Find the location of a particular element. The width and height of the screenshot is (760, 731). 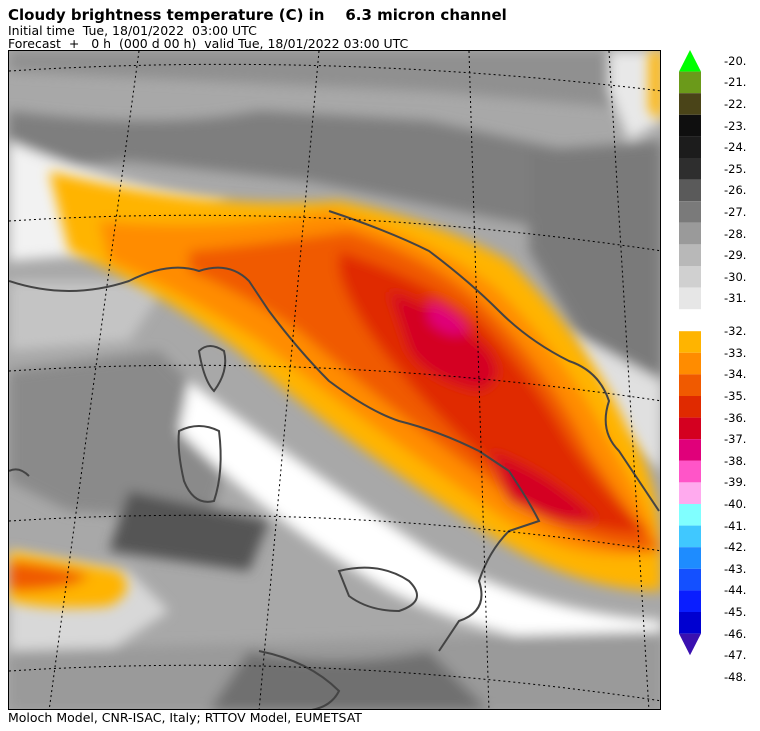

colorbar-tick-label: -25. is located at coordinates (735, 168).